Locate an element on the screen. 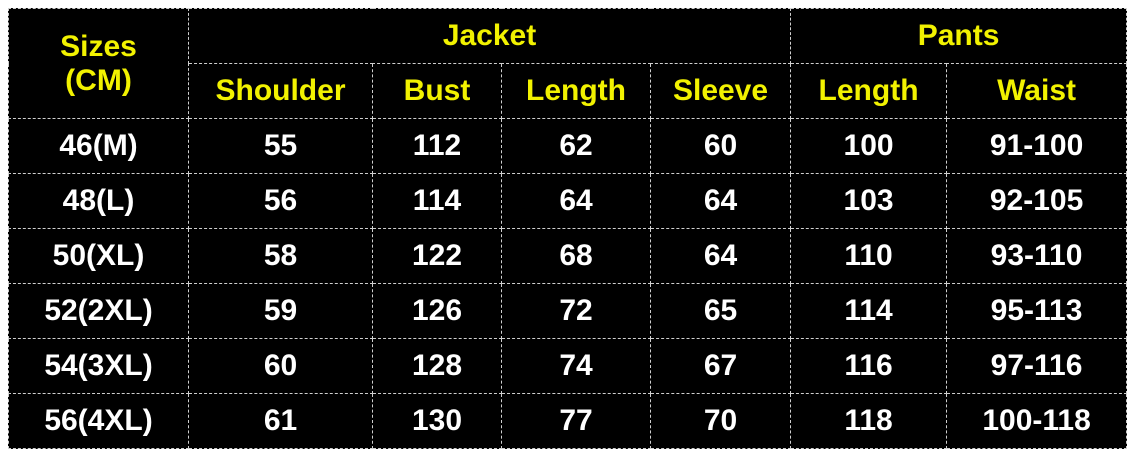 This screenshot has width=1133, height=455. cell-jacket-length: 68 is located at coordinates (576, 256).